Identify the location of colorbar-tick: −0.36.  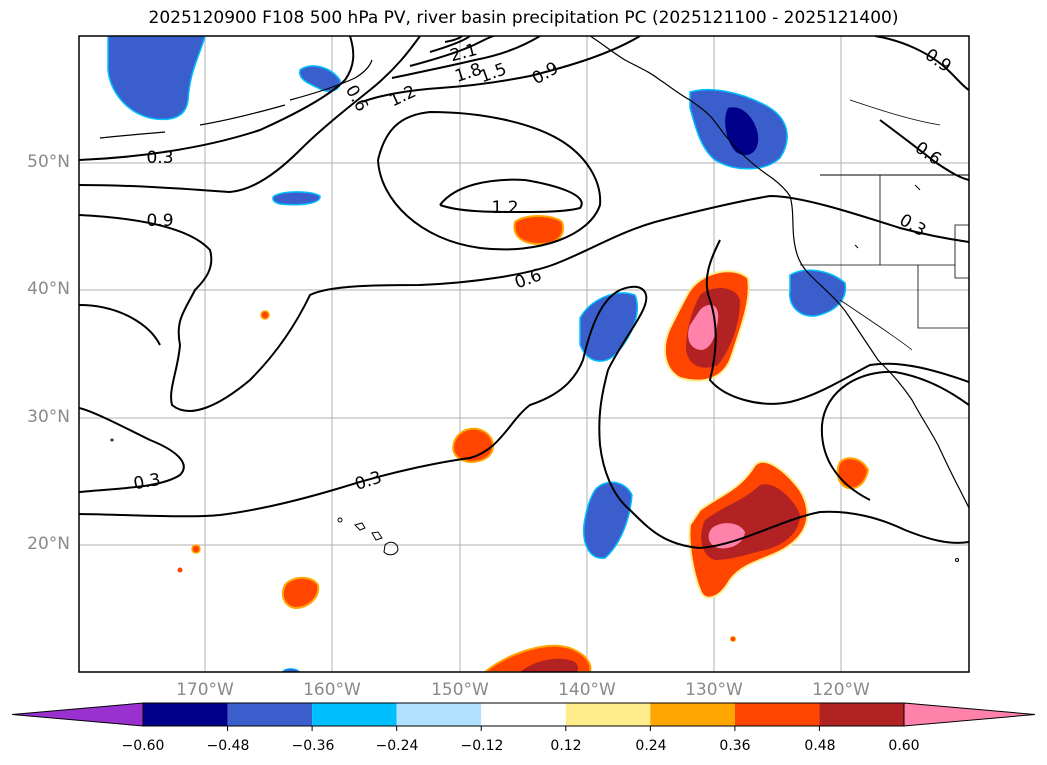
(313, 746).